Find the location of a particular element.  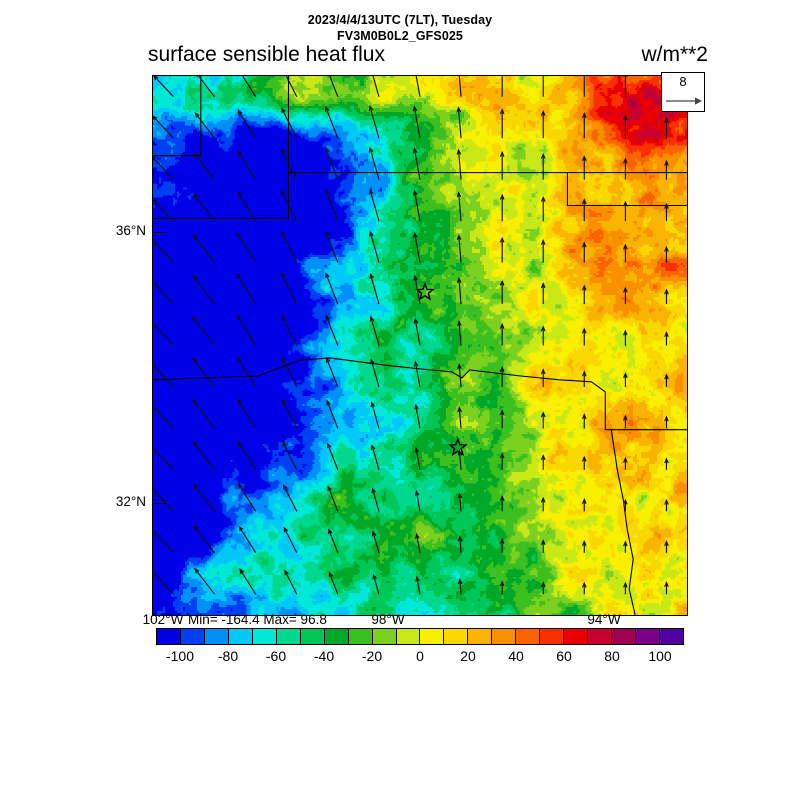

border-tx-la-river is located at coordinates (623, 522).